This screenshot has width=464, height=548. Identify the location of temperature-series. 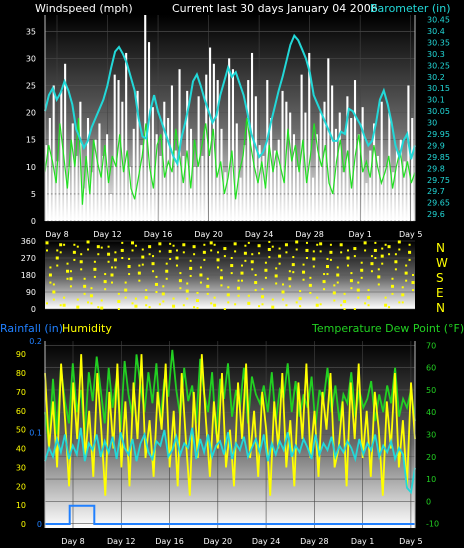
(230, 397).